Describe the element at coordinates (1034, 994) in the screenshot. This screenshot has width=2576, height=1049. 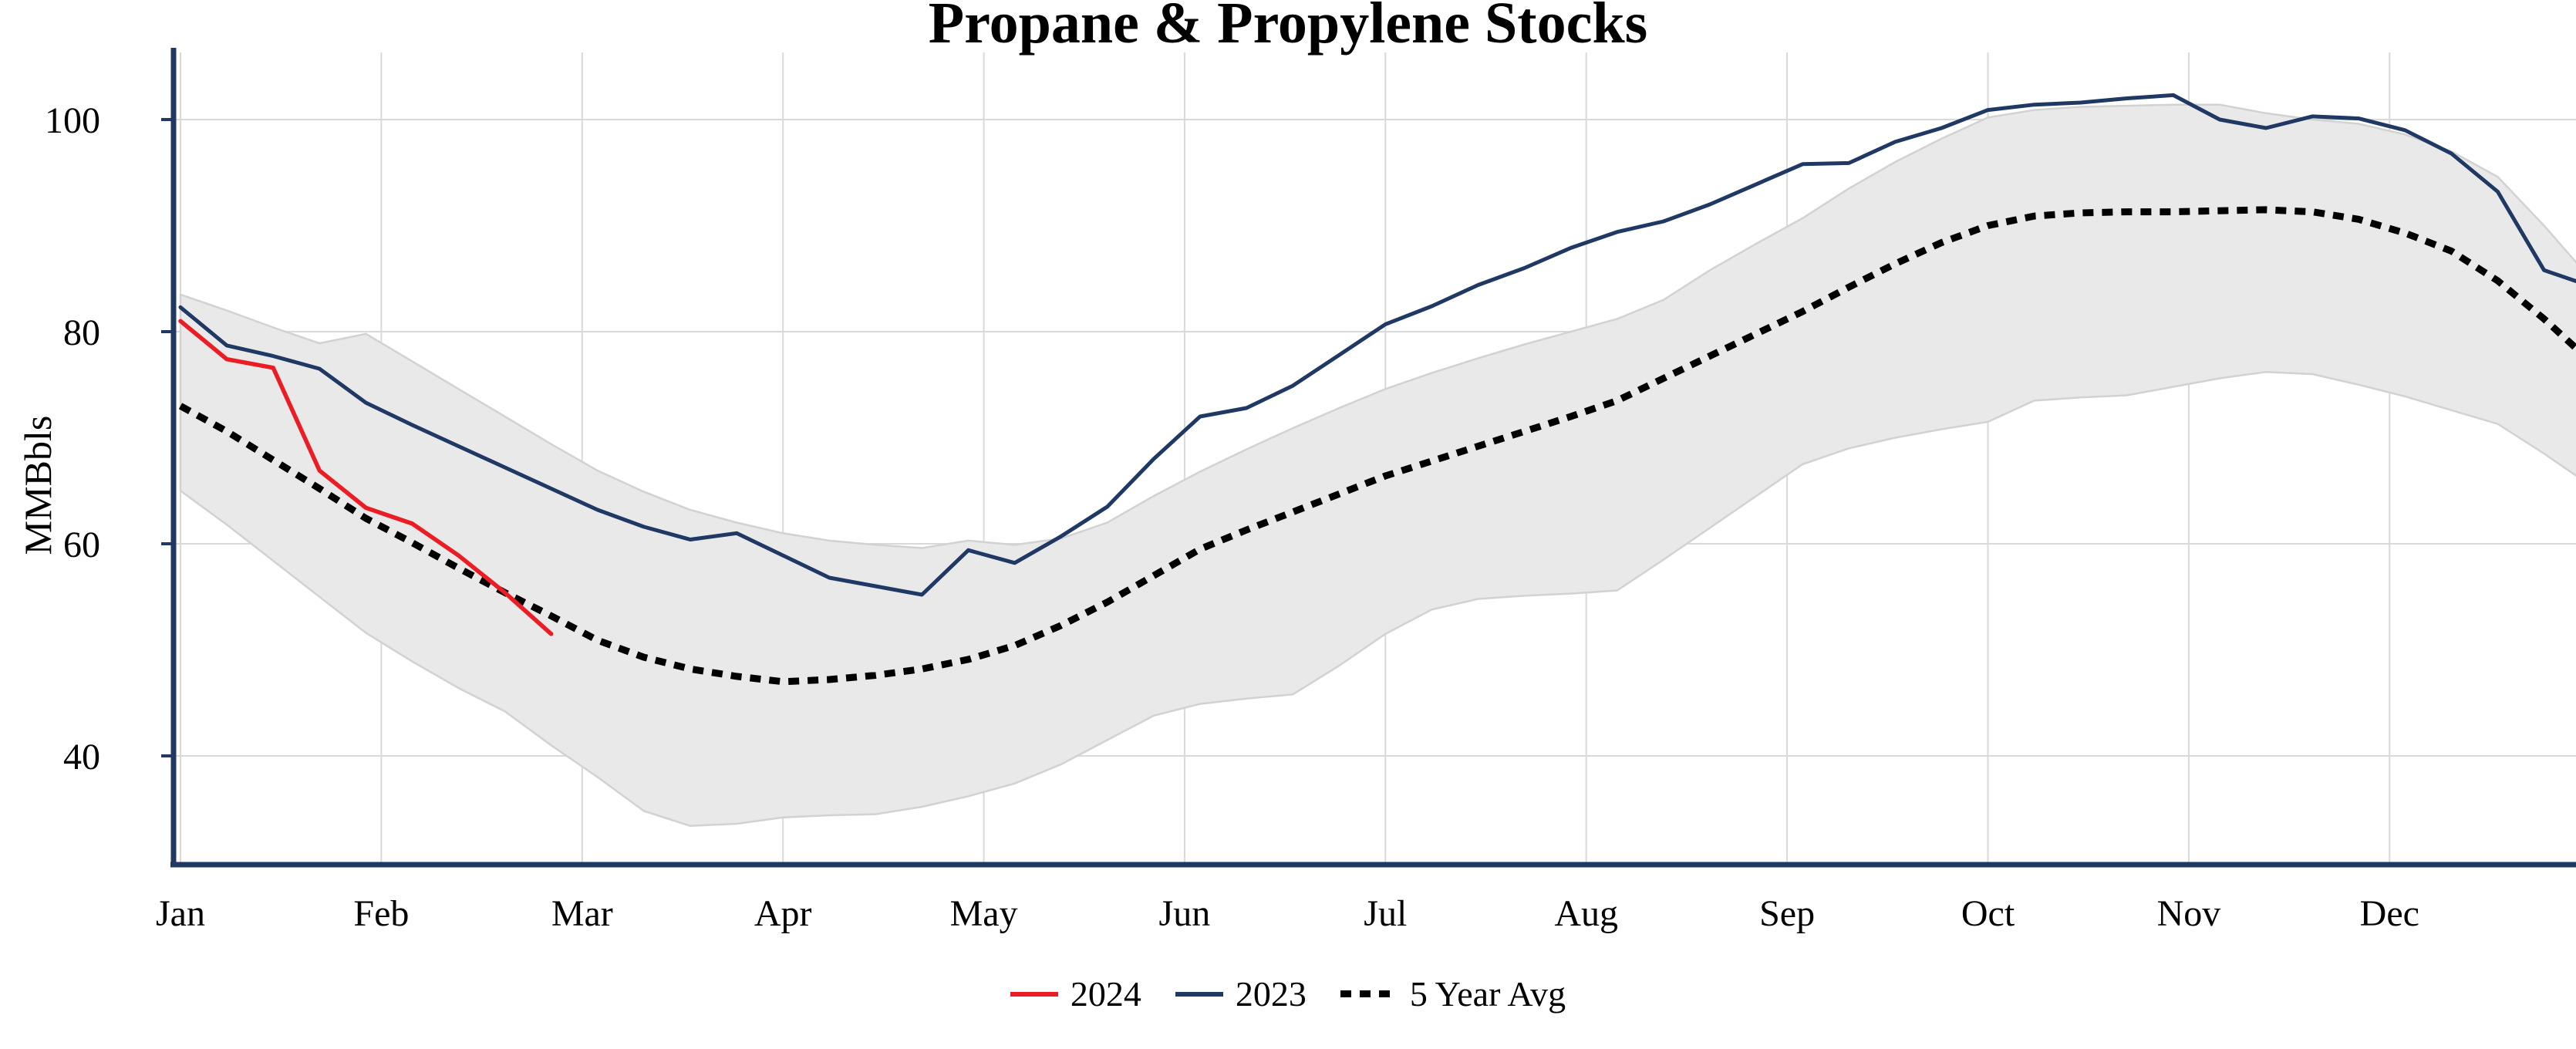
I see `legend-line-2024` at that location.